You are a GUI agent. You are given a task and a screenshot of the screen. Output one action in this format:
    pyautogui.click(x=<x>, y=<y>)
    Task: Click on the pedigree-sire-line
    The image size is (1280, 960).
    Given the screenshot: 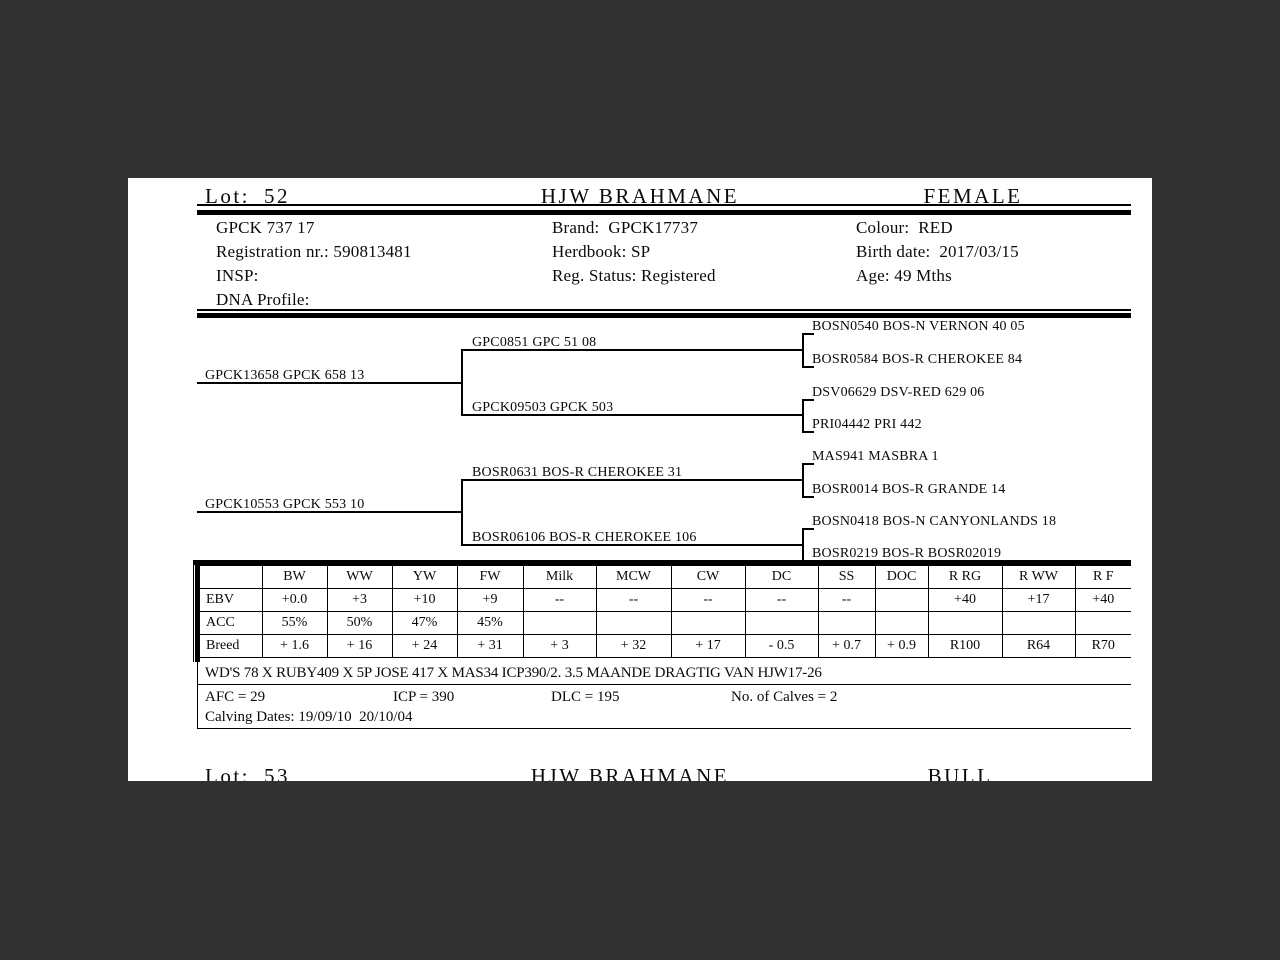 What is the action you would take?
    pyautogui.click(x=329, y=383)
    